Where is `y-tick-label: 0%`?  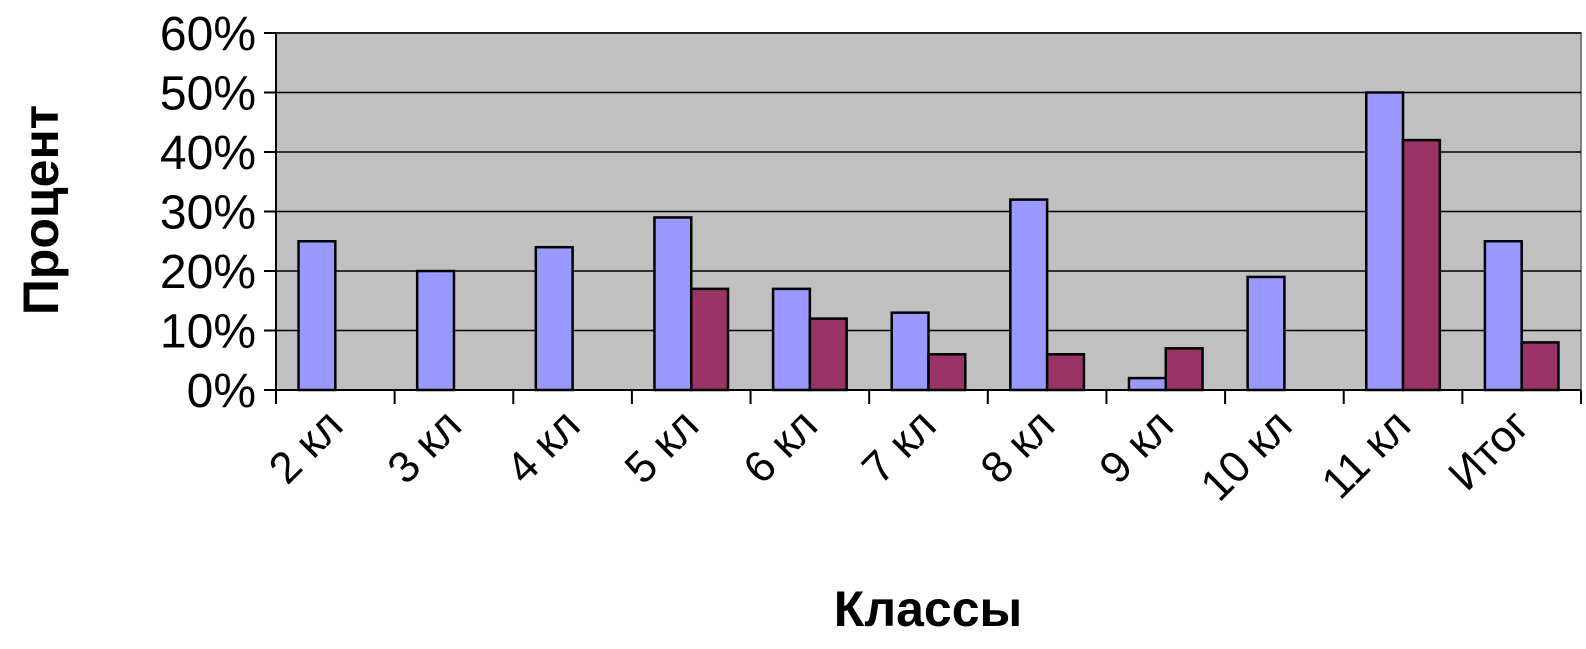 y-tick-label: 0% is located at coordinates (221, 391).